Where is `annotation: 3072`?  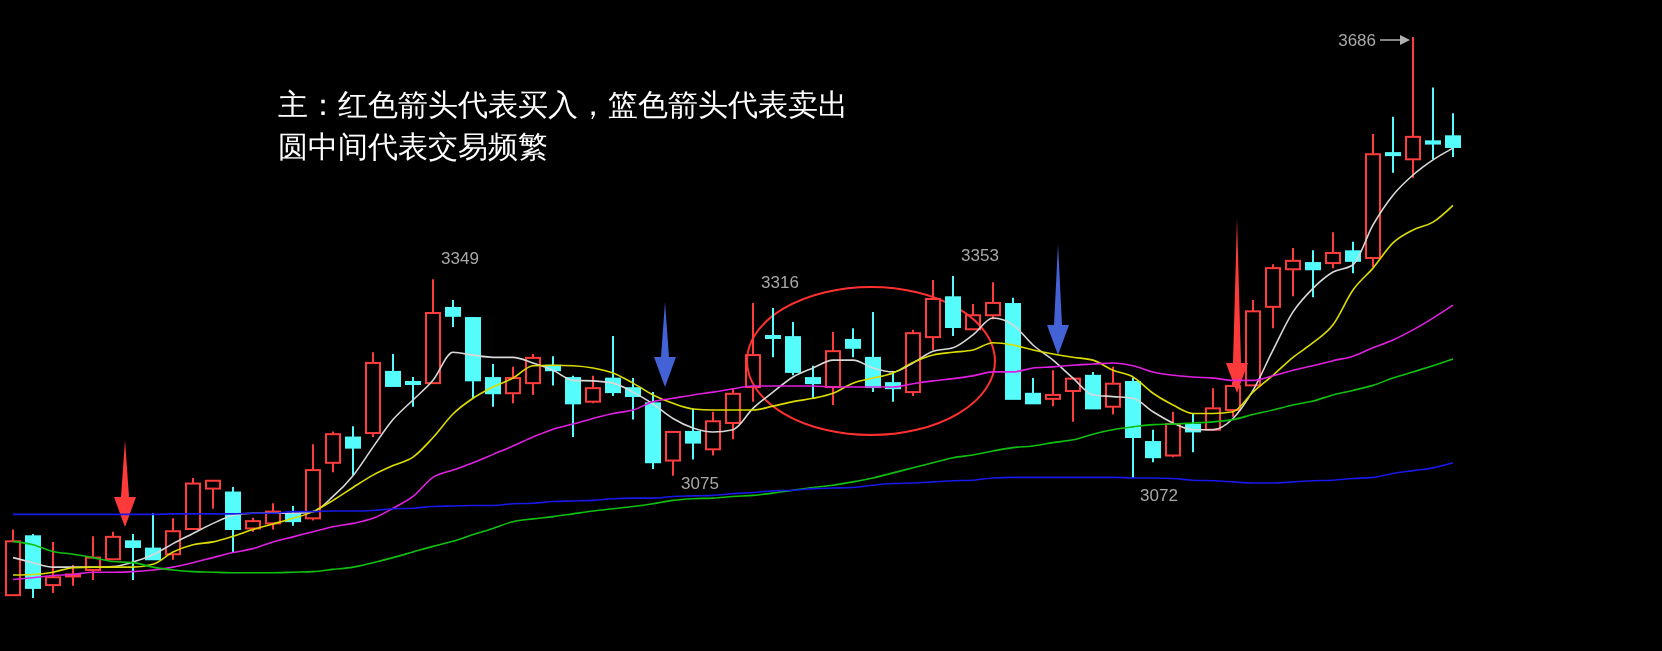 annotation: 3072 is located at coordinates (1159, 495).